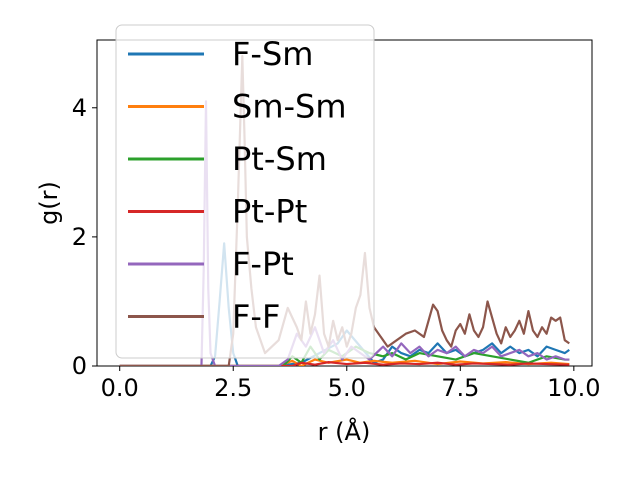 The image size is (640, 480). I want to click on legend-entry: F-F, so click(256, 317).